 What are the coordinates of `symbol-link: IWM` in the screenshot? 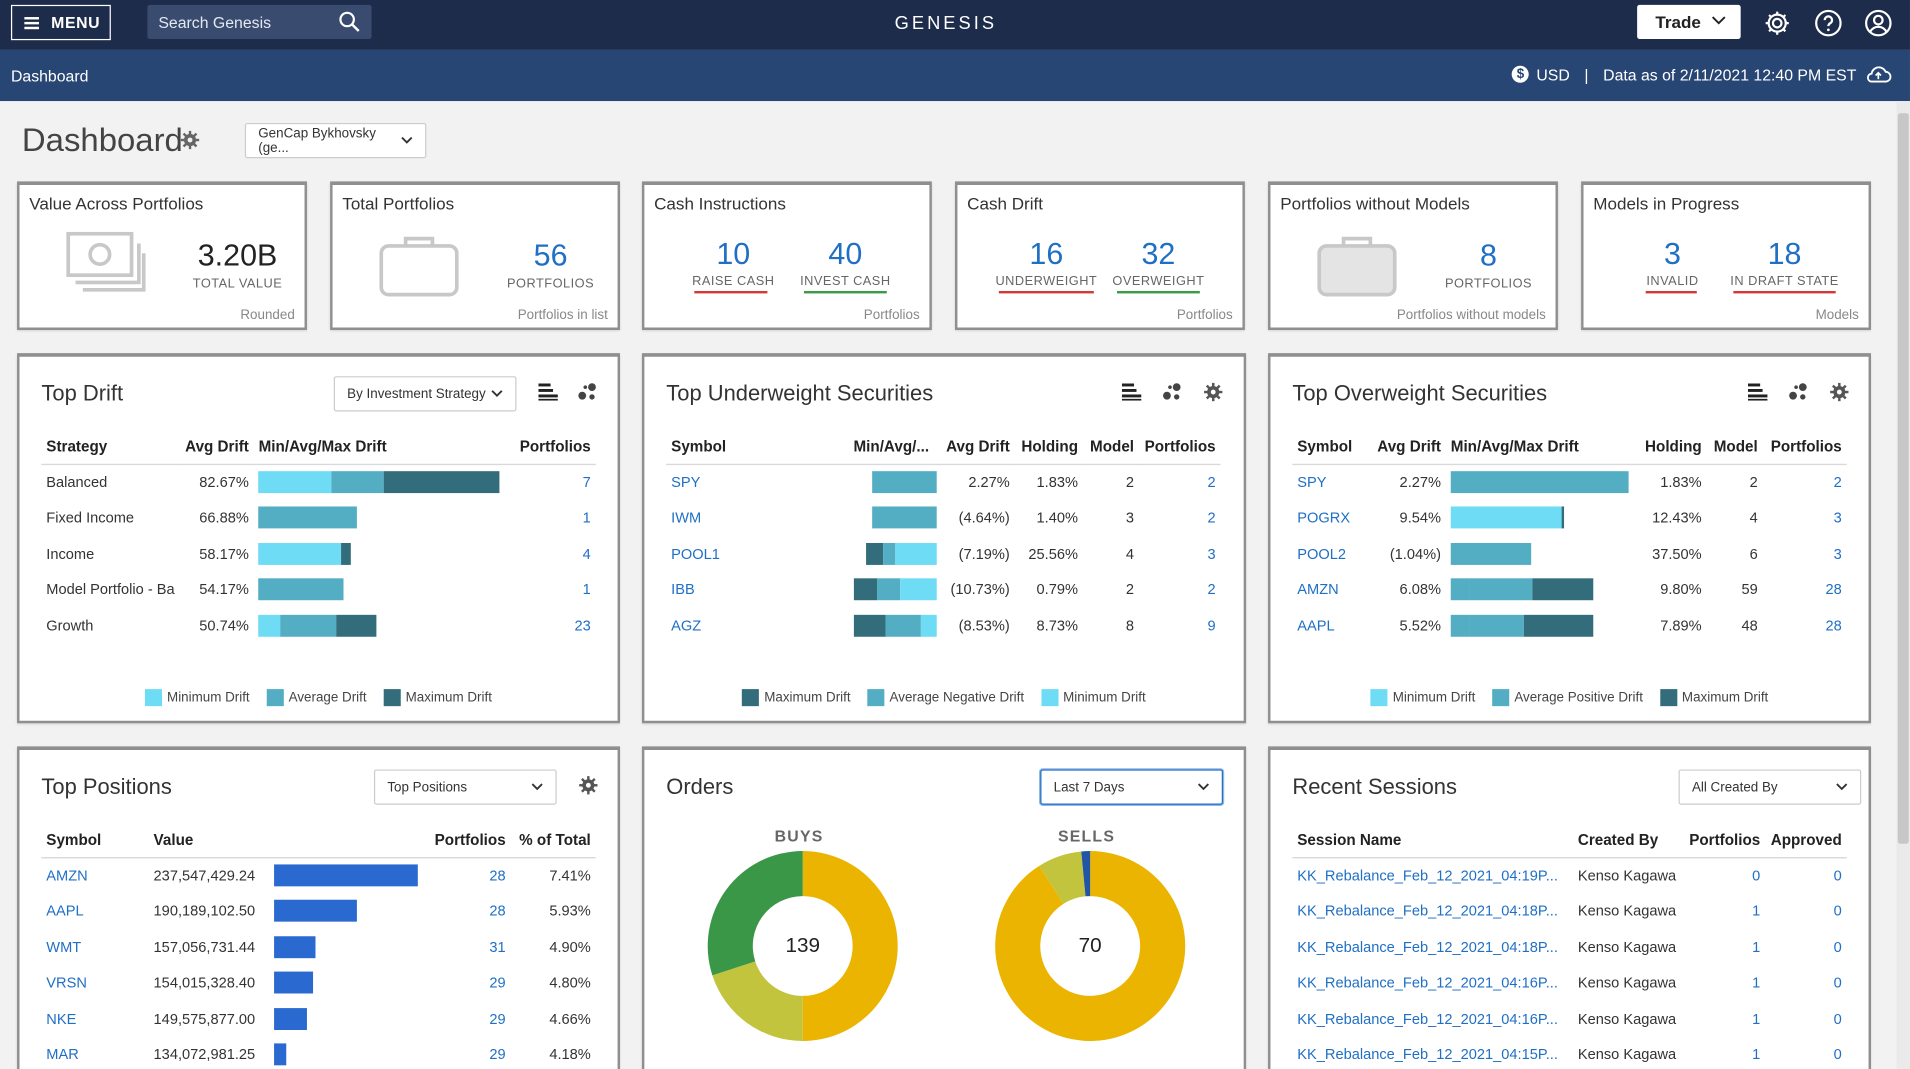 It's located at (686, 518).